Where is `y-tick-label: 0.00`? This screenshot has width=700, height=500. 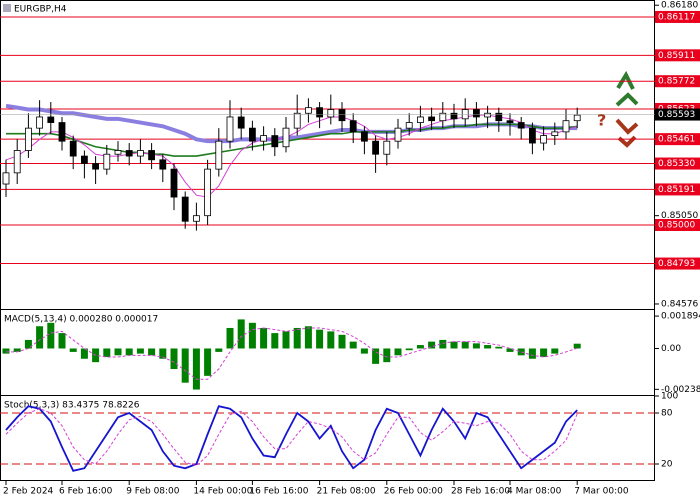 y-tick-label: 0.00 is located at coordinates (671, 349).